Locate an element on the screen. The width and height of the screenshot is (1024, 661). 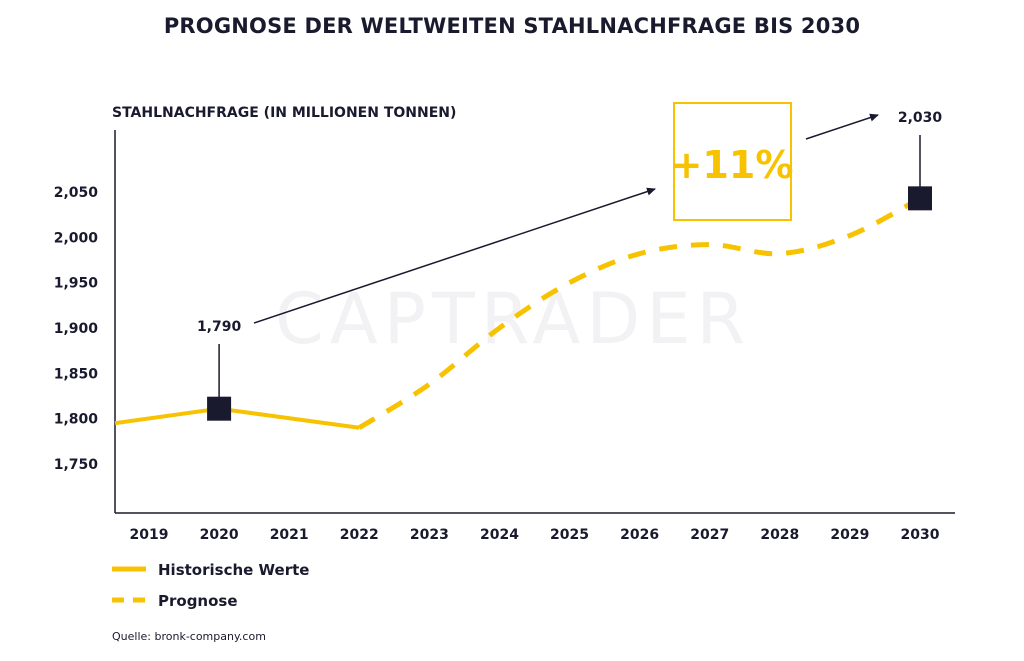
growth-box is located at coordinates (732, 161).